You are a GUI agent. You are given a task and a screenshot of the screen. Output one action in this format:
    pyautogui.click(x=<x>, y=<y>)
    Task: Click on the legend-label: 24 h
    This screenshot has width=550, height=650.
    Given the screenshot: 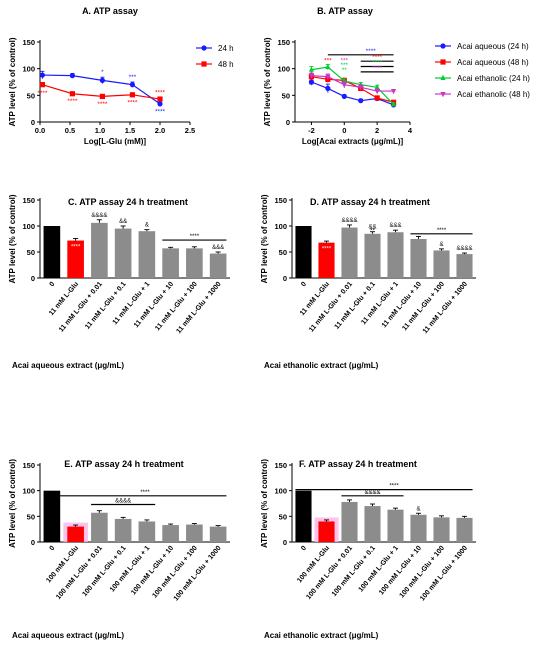 What is the action you would take?
    pyautogui.click(x=226, y=48)
    